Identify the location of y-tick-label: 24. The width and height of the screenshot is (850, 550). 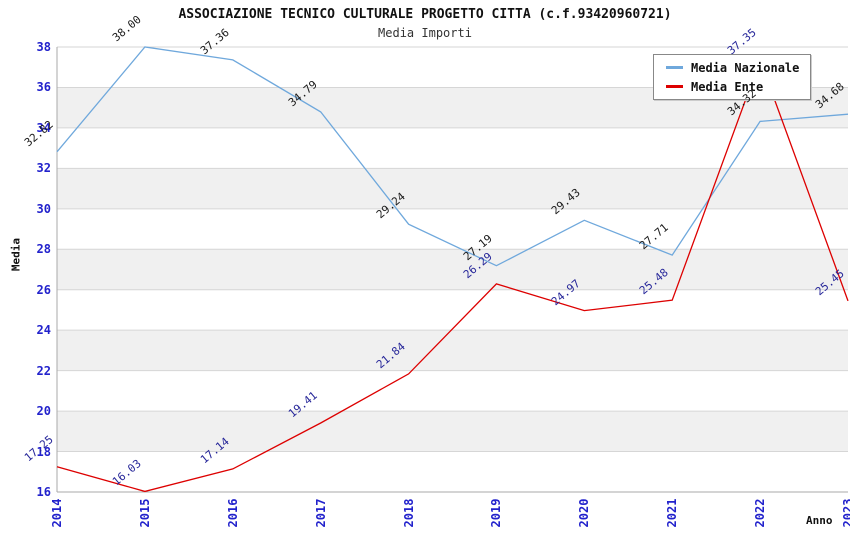
(43, 330).